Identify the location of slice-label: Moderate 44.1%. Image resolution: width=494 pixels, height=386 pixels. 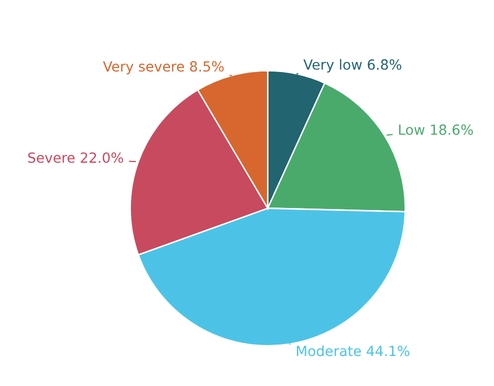
(353, 350).